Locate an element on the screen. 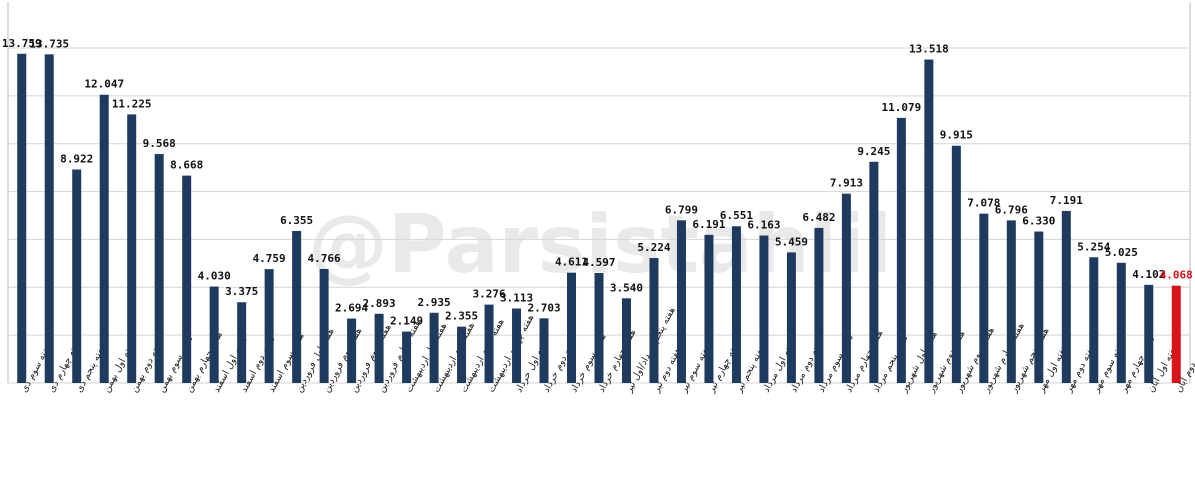 This screenshot has width=1195, height=481. value-label: 6.330 is located at coordinates (1038, 221).